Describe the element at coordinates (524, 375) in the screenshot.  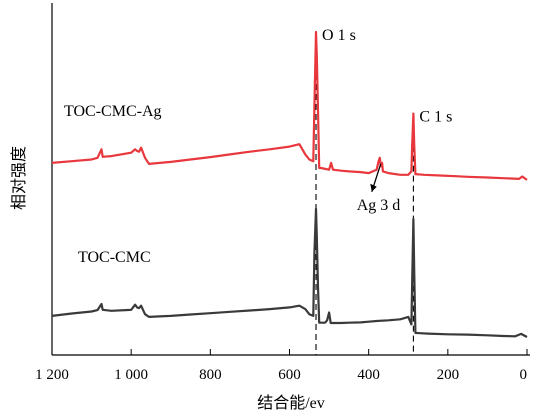
I see `x-tick-label: 0` at that location.